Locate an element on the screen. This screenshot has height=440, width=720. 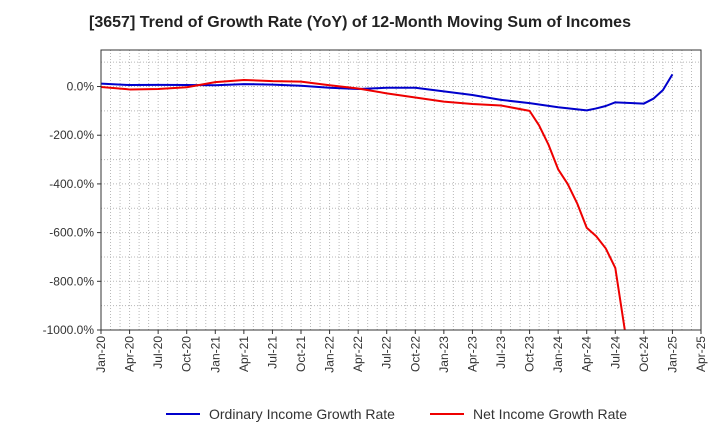
x-tick-label: Jan-22 is located at coordinates (330, 354).